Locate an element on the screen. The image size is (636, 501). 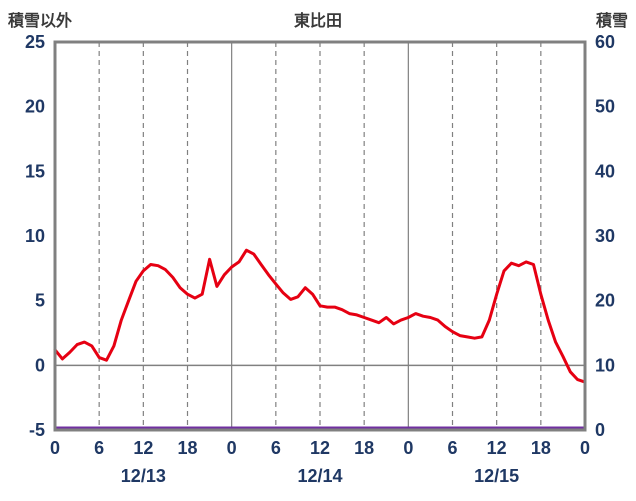
tick-label: 25 is located at coordinates (35, 42).